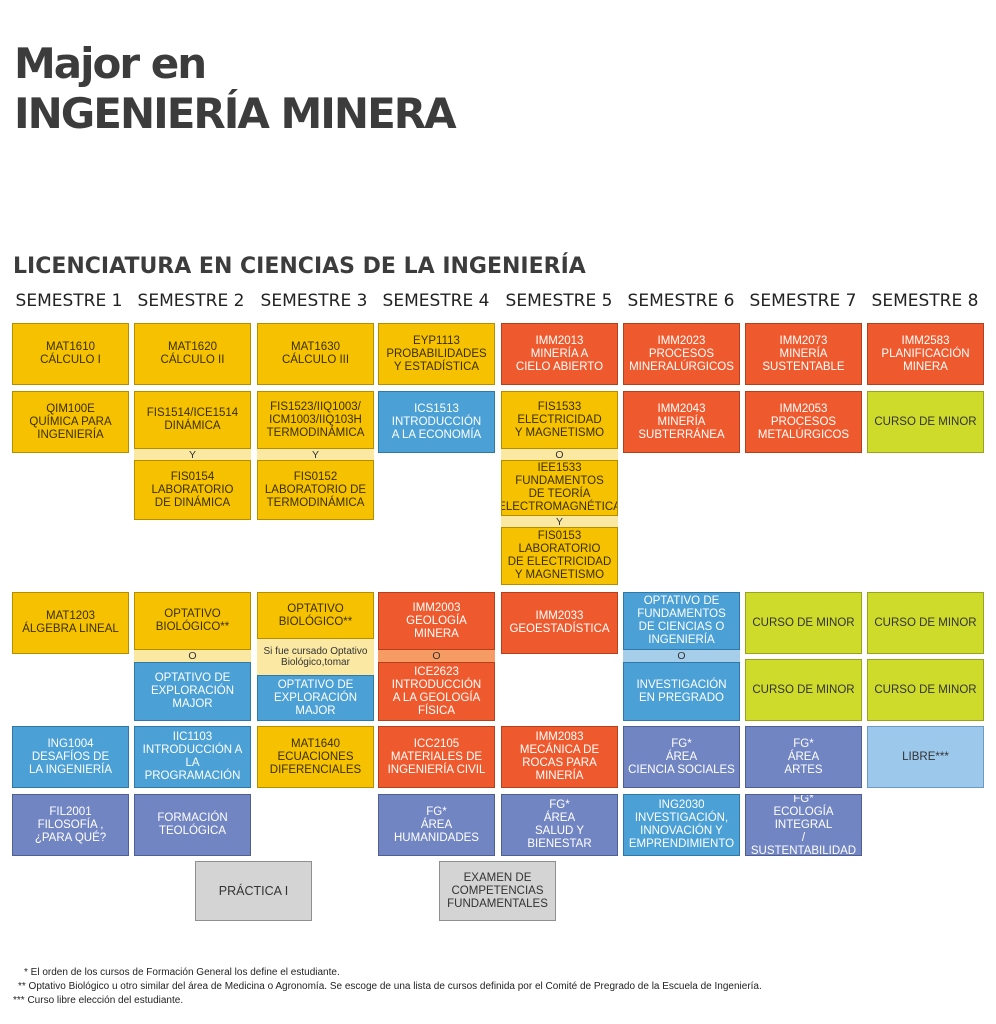 The image size is (996, 1024). I want to click on course-minor-2: CURSO DE MINOR, so click(803, 623).